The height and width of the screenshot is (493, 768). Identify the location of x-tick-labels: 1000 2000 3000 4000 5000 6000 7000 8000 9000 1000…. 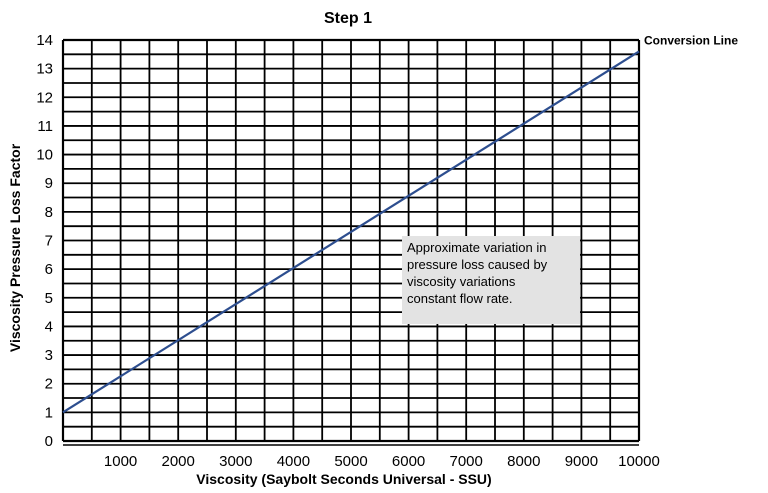
(382, 461).